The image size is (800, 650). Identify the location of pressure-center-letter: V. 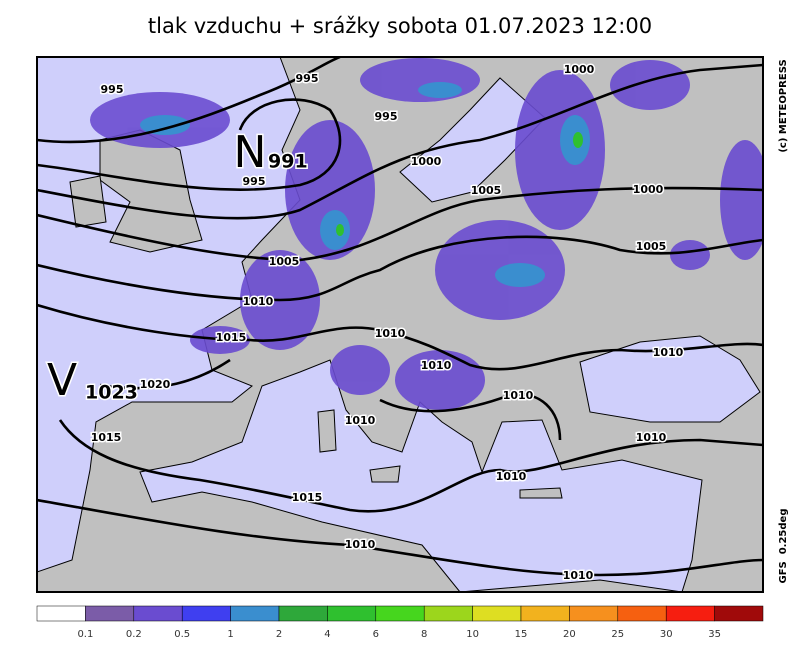
(62, 380).